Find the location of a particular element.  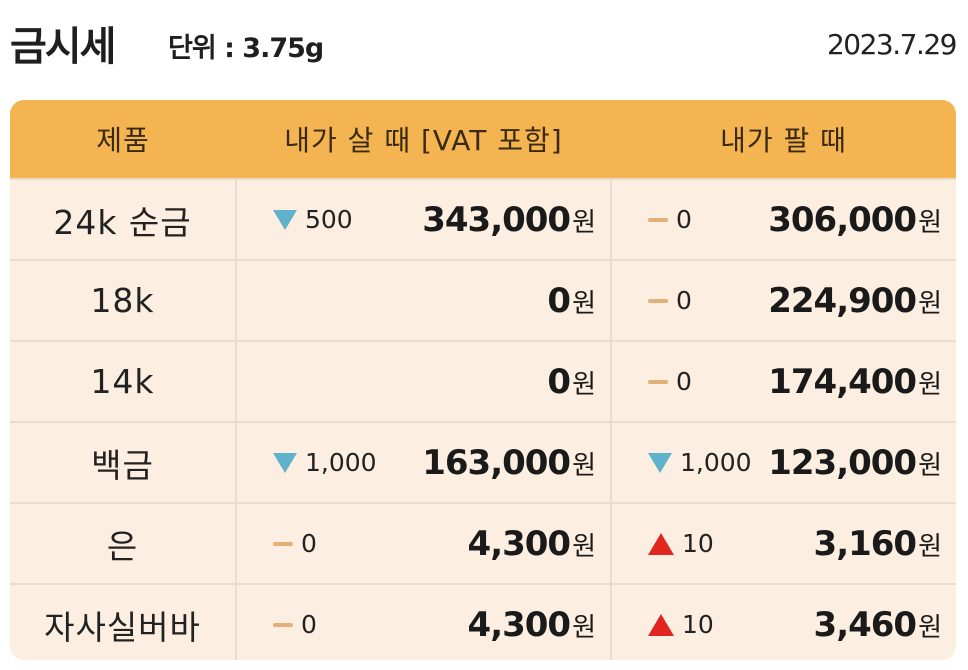

product-name: 24k 순금 is located at coordinates (123, 219).